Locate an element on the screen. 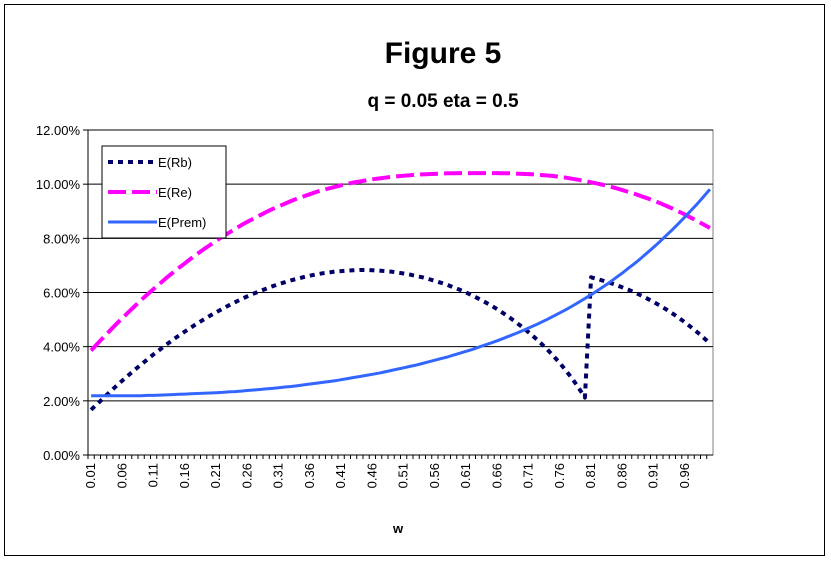  x-tick-label: 0.46 is located at coordinates (371, 475).